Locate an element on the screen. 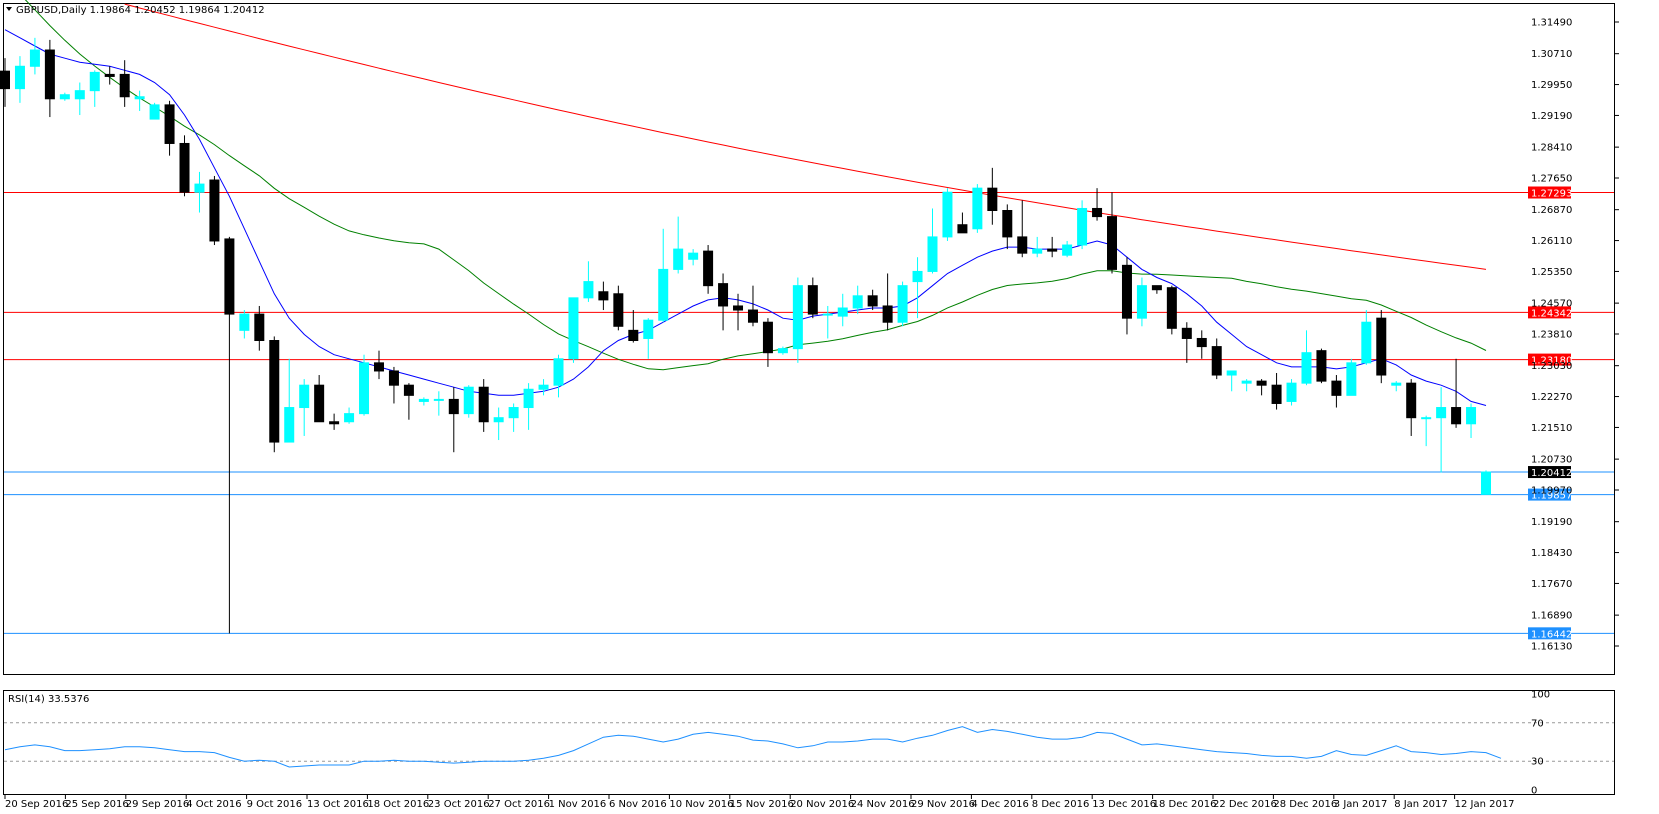  time-tick-label: 18 Oct 2016 is located at coordinates (398, 804).